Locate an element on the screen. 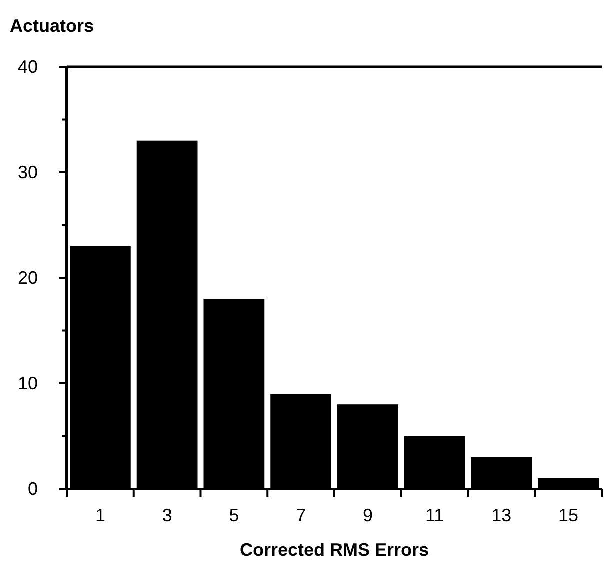  x-tick-label: 1 is located at coordinates (100, 515).